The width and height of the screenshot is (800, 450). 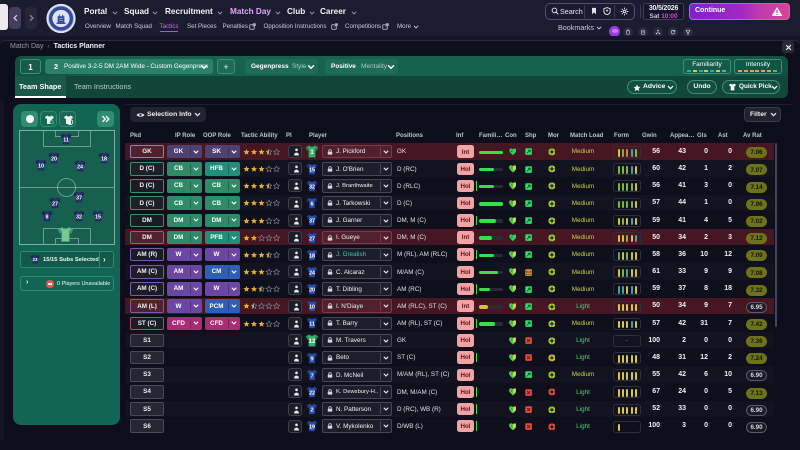 I want to click on svg-text: 1, so click(x=312, y=152).